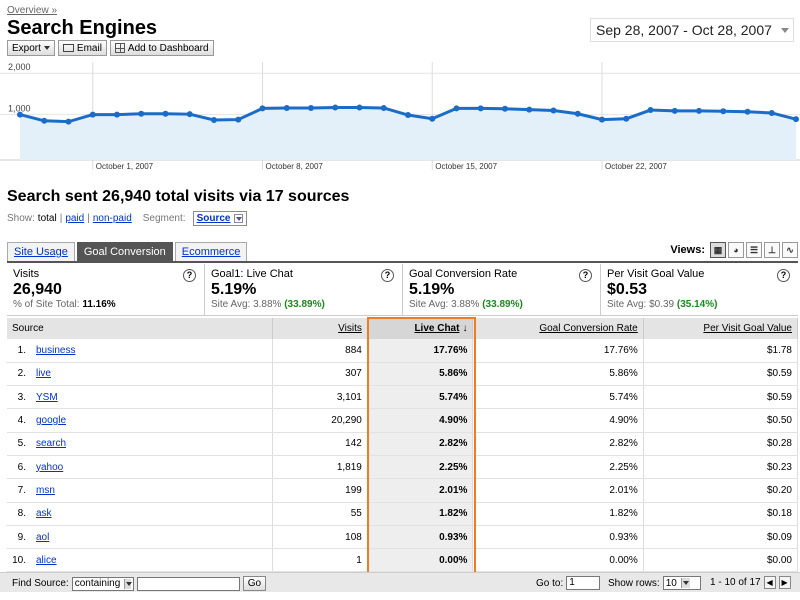 This screenshot has height=600, width=800. I want to click on dashboard-icon, so click(119, 48).